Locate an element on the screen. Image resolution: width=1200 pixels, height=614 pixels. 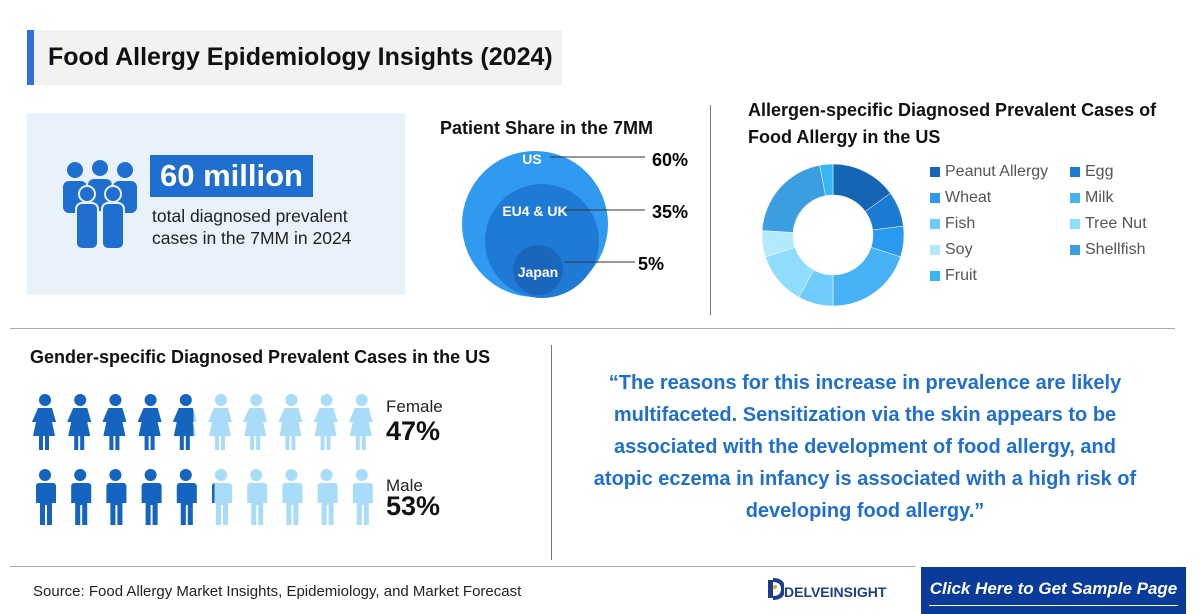
legend-item: Fruit is located at coordinates (1000, 276).